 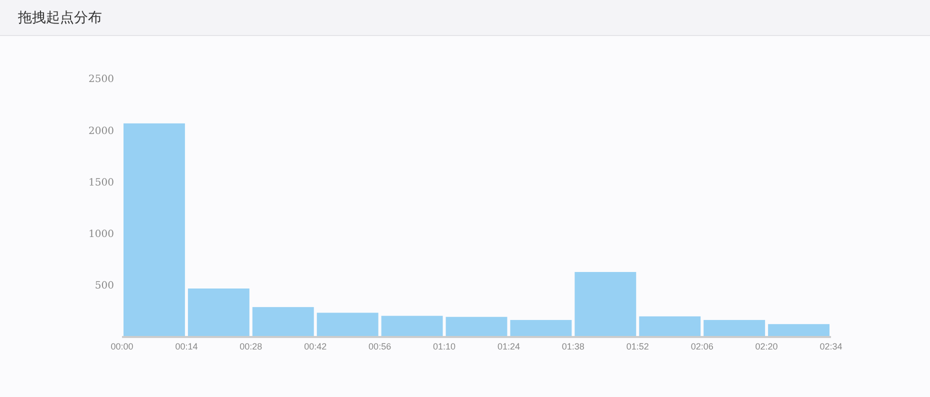 What do you see at coordinates (186, 346) in the screenshot?
I see `x-tick-label: 00:14` at bounding box center [186, 346].